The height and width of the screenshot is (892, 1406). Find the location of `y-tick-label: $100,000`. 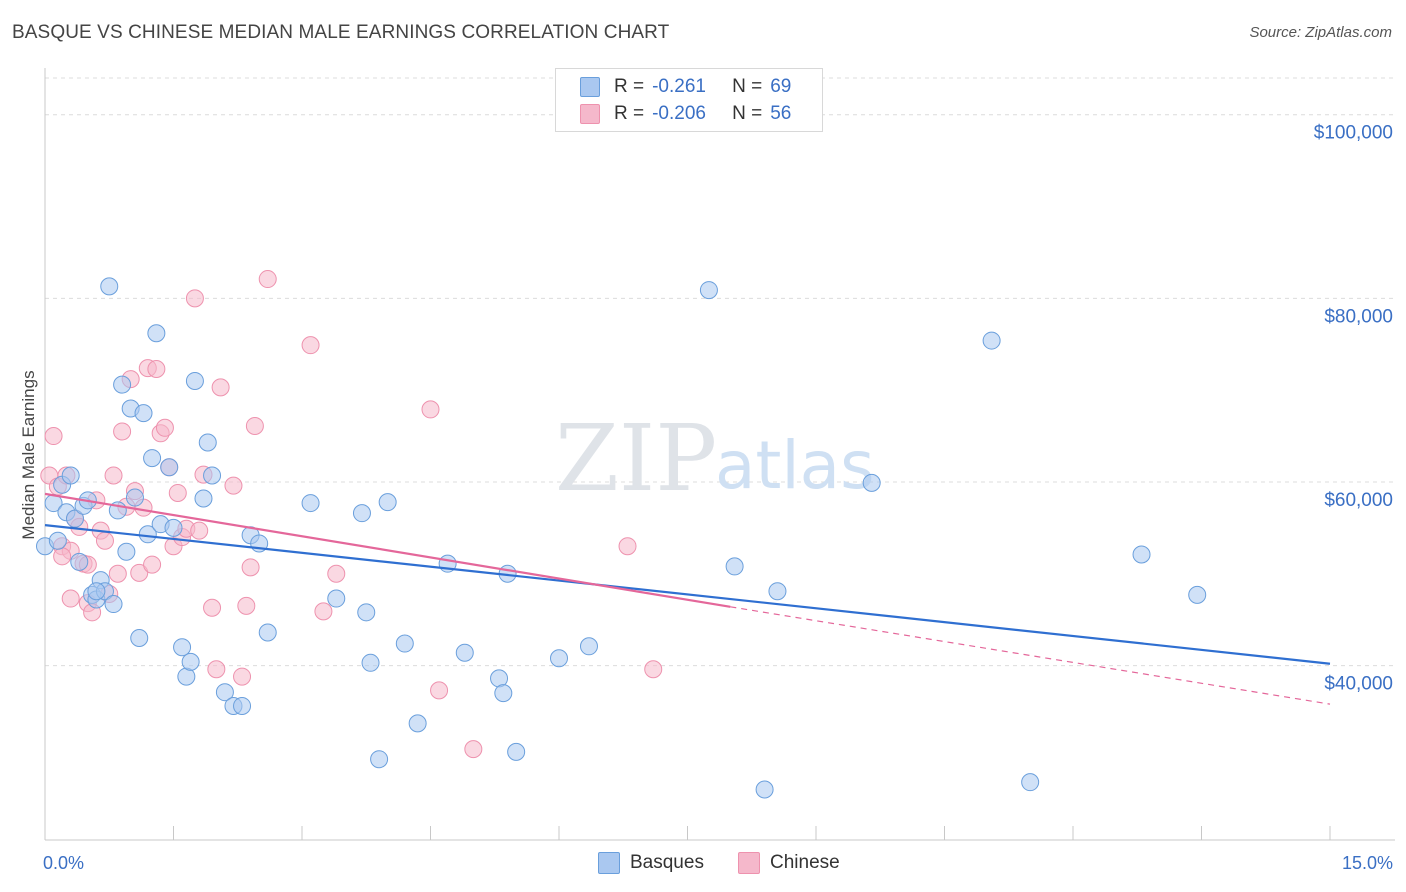

y-tick-label: $100,000 is located at coordinates (1353, 133).